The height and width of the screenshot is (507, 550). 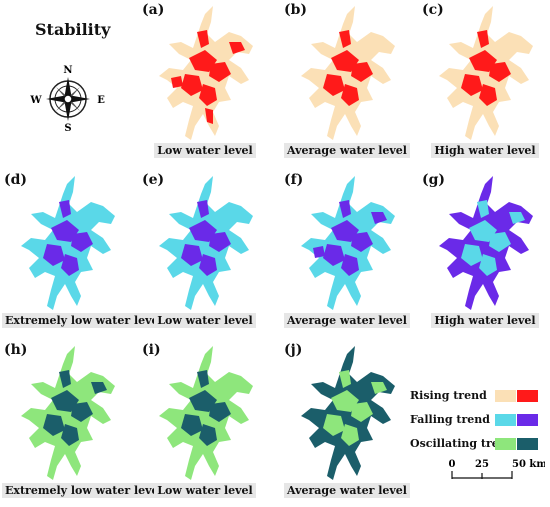 I want to click on compass-rose-icon: N S W E, so click(x=67, y=98).